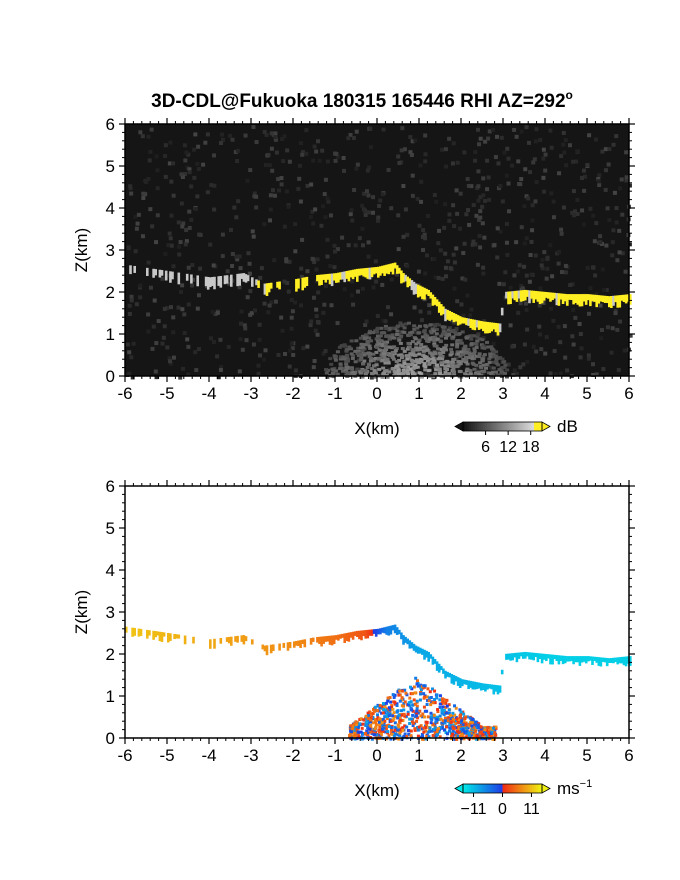  What do you see at coordinates (502, 426) in the screenshot?
I see `colorbar-frame` at bounding box center [502, 426].